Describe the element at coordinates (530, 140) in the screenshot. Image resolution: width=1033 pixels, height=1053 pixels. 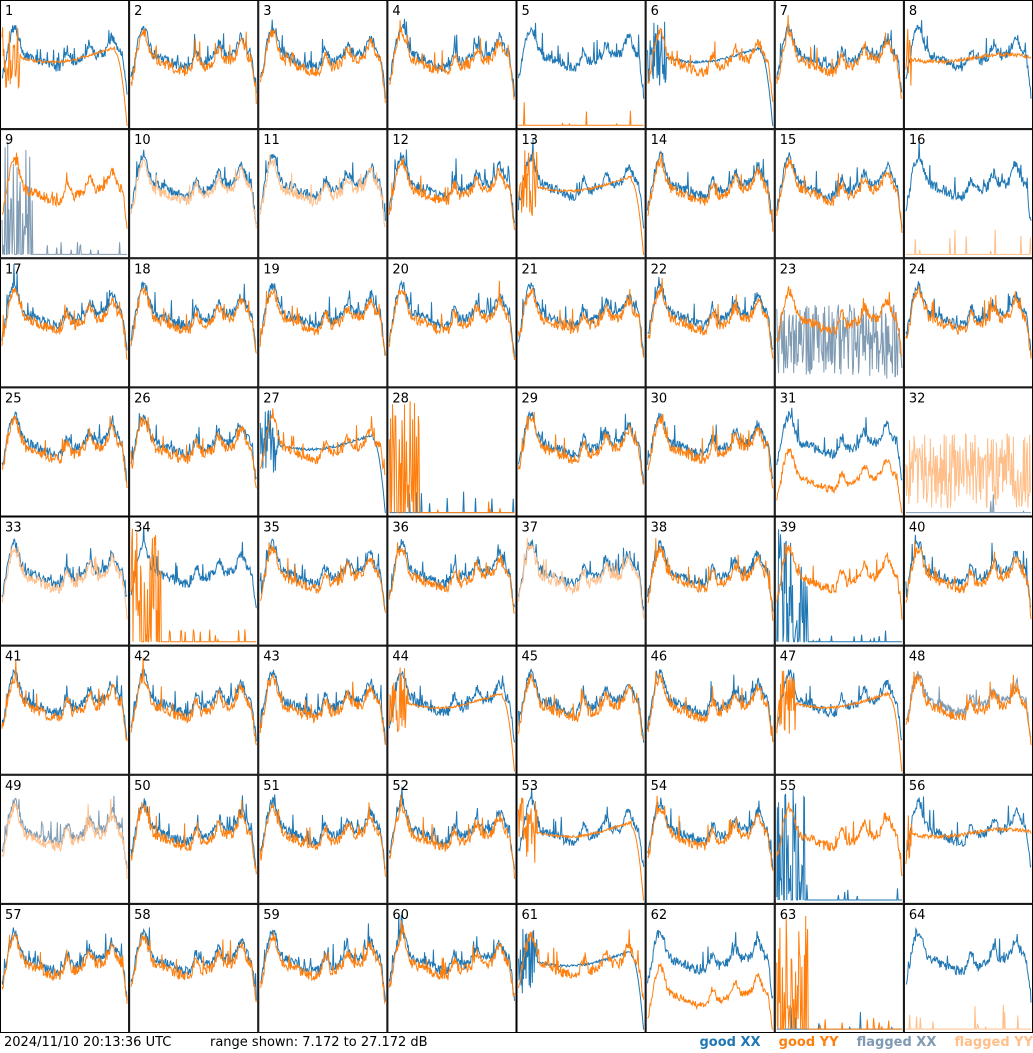
I see `panel-label: 13` at that location.